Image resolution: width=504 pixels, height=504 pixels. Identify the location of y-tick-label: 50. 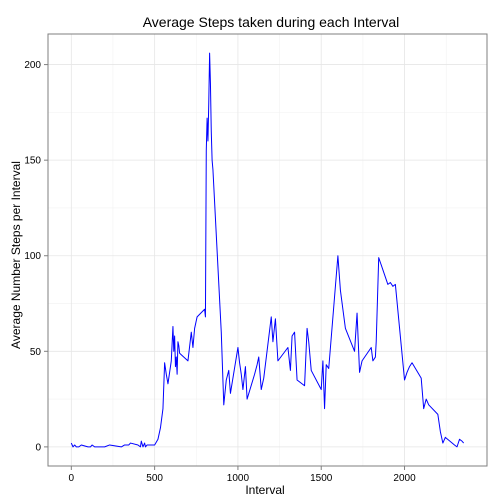
(36, 352).